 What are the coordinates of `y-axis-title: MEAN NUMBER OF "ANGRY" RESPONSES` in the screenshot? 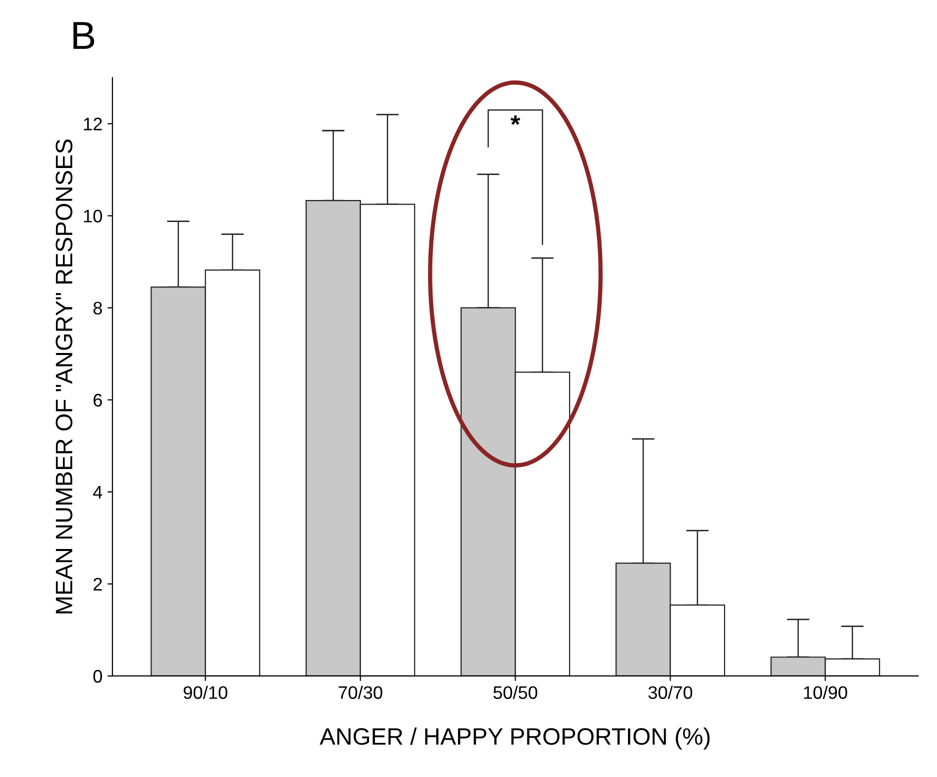 It's located at (64, 377).